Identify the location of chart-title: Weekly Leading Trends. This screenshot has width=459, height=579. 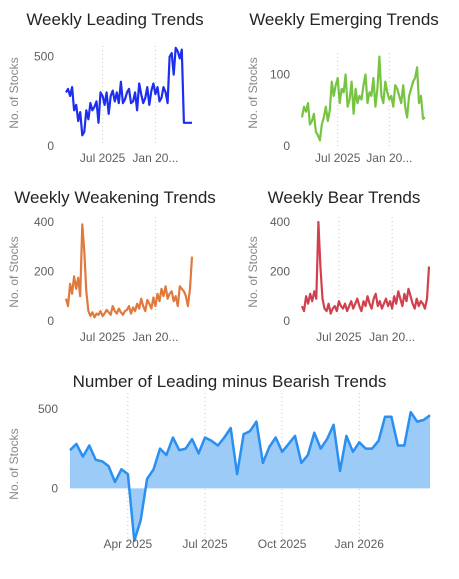
(115, 19).